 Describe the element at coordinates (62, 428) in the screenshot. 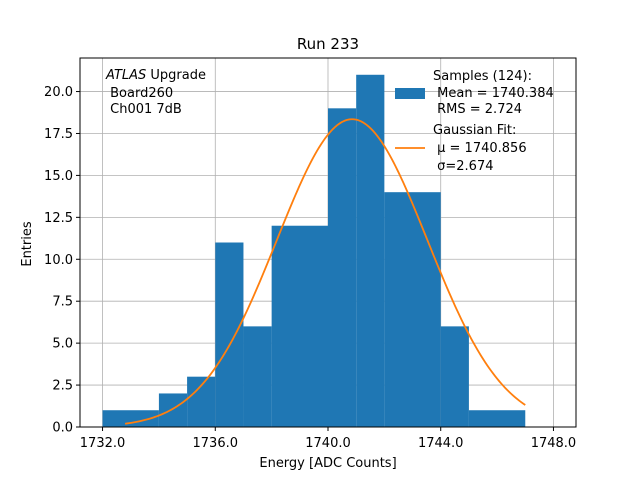

I see `y-tick-label: 0.0` at that location.